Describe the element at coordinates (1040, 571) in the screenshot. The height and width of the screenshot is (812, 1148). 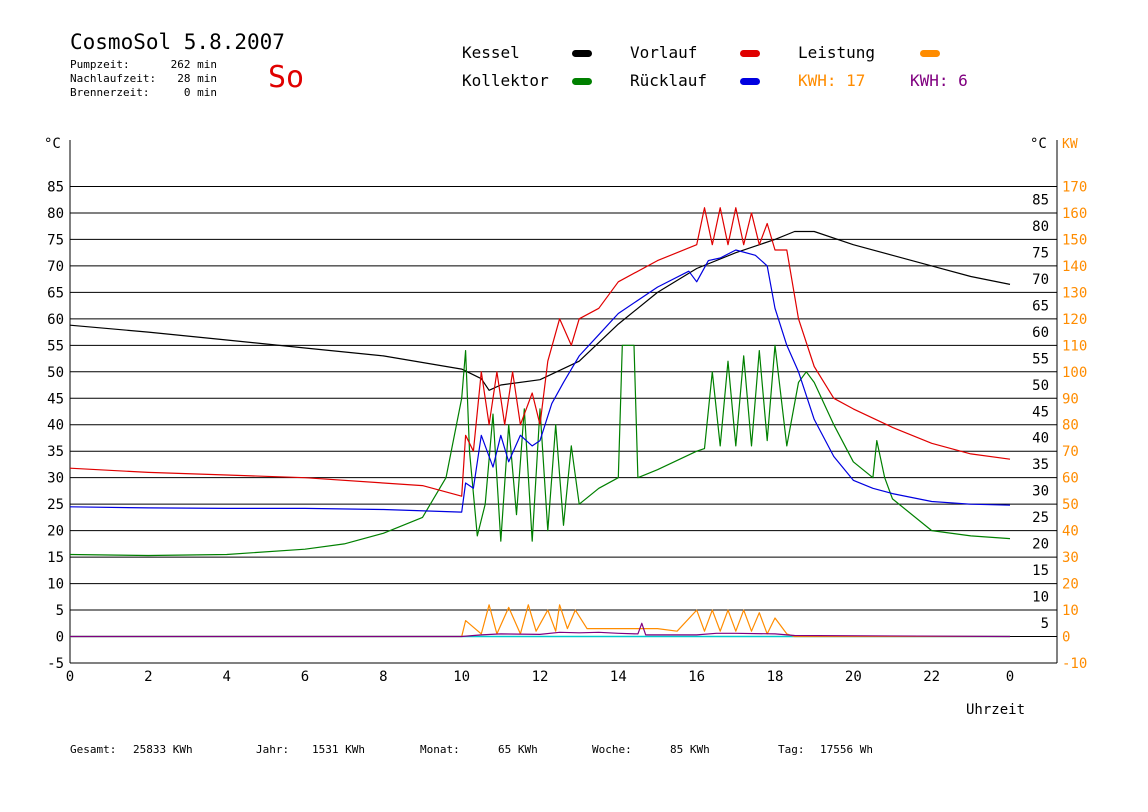
I see `y-tick-right-temp-15: 15` at that location.